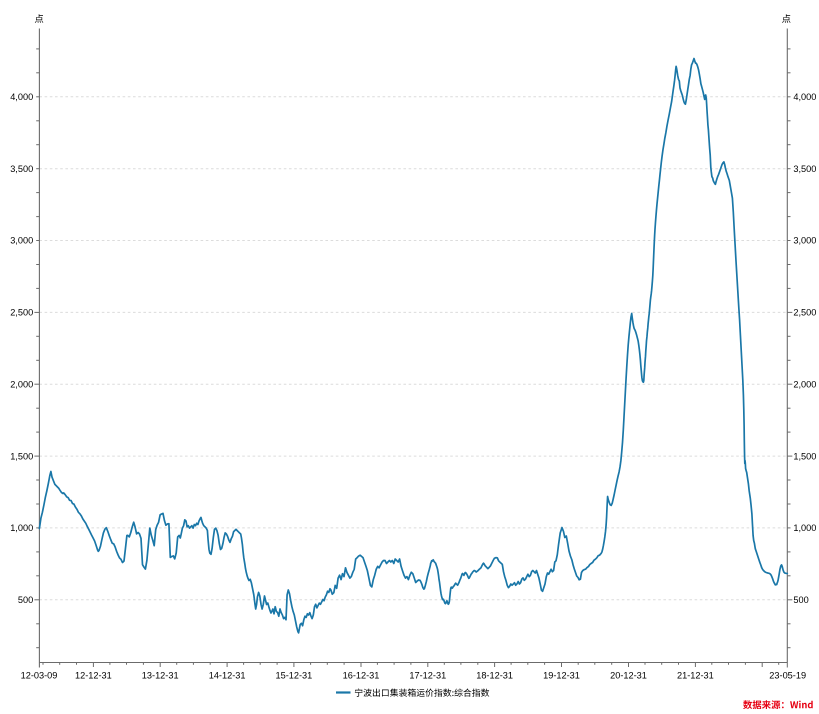 Image resolution: width=819 pixels, height=714 pixels. Describe the element at coordinates (561, 675) in the screenshot. I see `svg-text: 19-12-31` at that location.